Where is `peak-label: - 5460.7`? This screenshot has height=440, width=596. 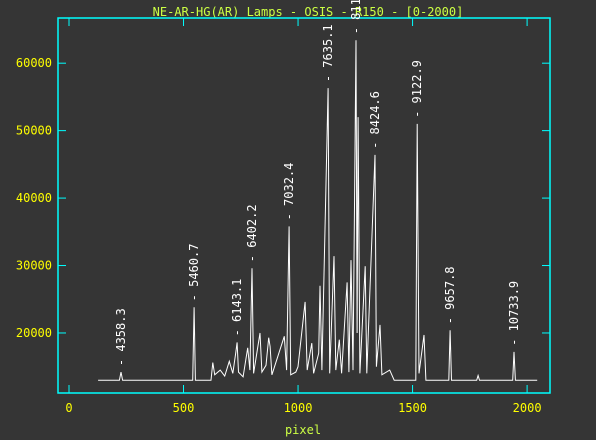
peak-label: - 5460.7 is located at coordinates (194, 273).